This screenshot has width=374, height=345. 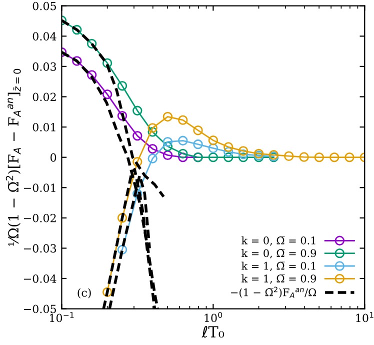 What do you see at coordinates (44, 36) in the screenshot?
I see `y-tick-label: 0.04` at bounding box center [44, 36].